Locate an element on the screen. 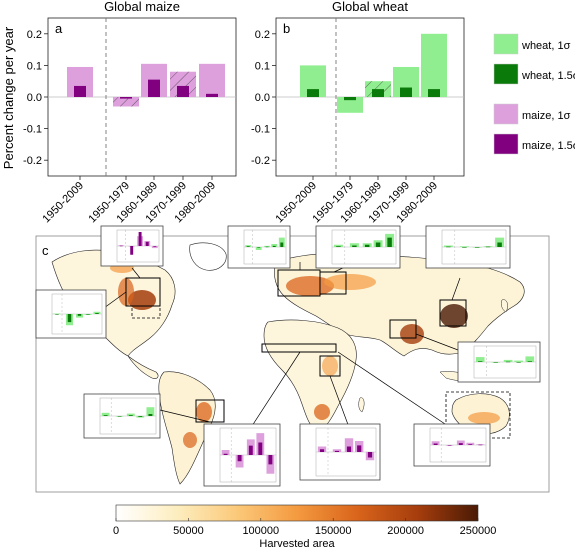 The height and width of the screenshot is (552, 575). panel-letter: b is located at coordinates (286, 28).